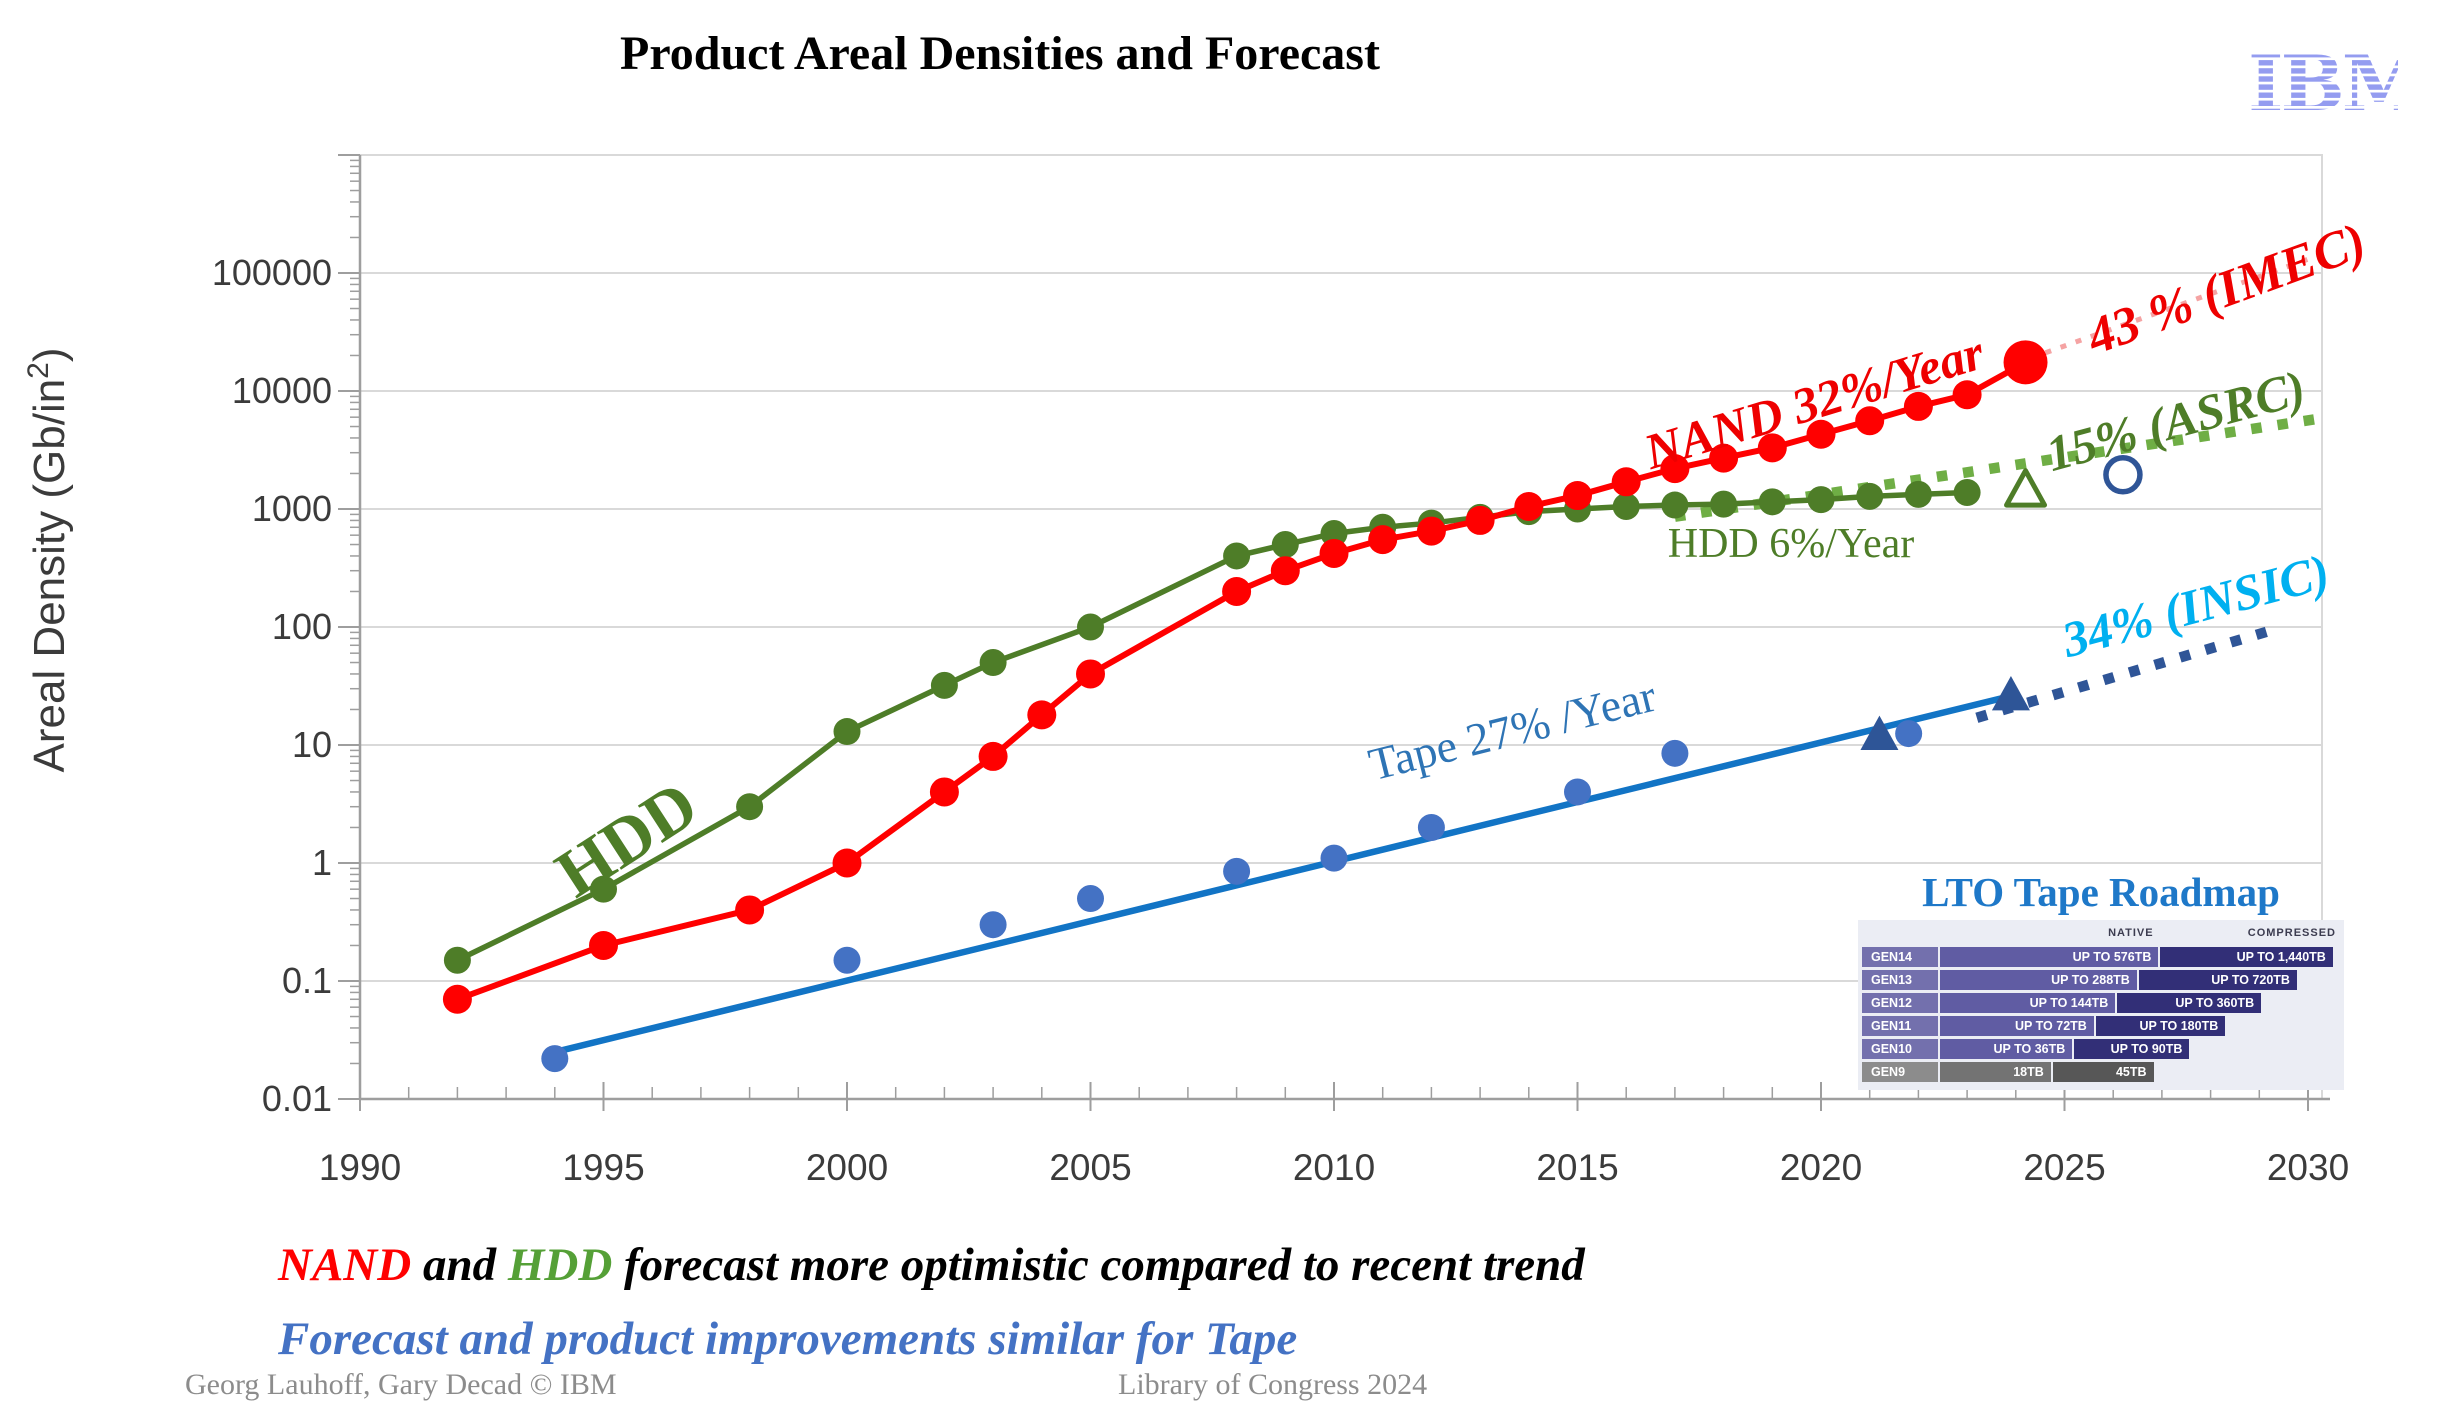  I want to click on caption1-part: HDD, so click(560, 1265).